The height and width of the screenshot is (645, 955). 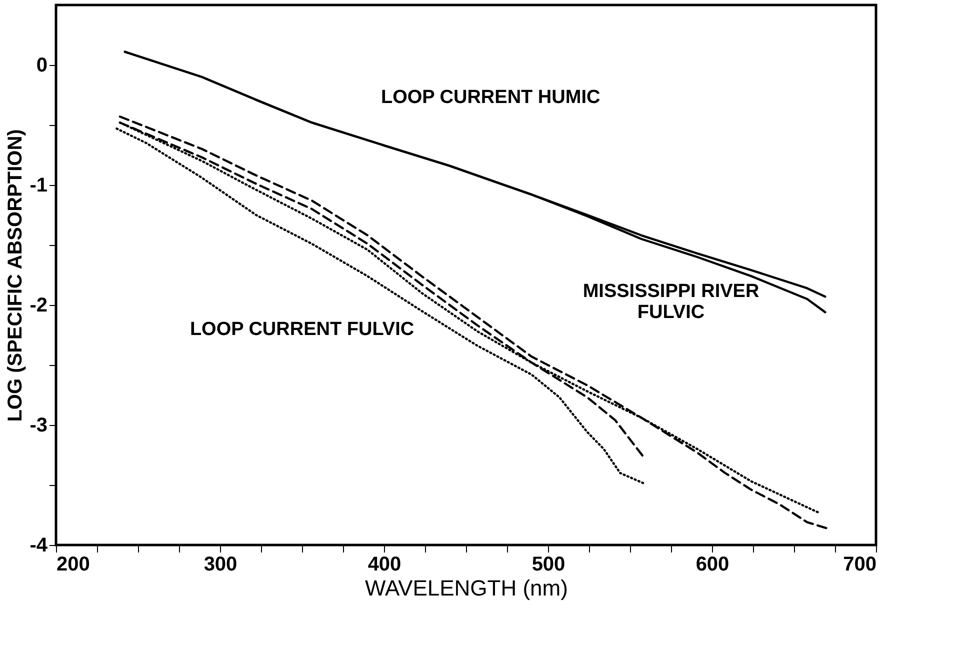 What do you see at coordinates (859, 565) in the screenshot?
I see `x-tick-label: 700` at bounding box center [859, 565].